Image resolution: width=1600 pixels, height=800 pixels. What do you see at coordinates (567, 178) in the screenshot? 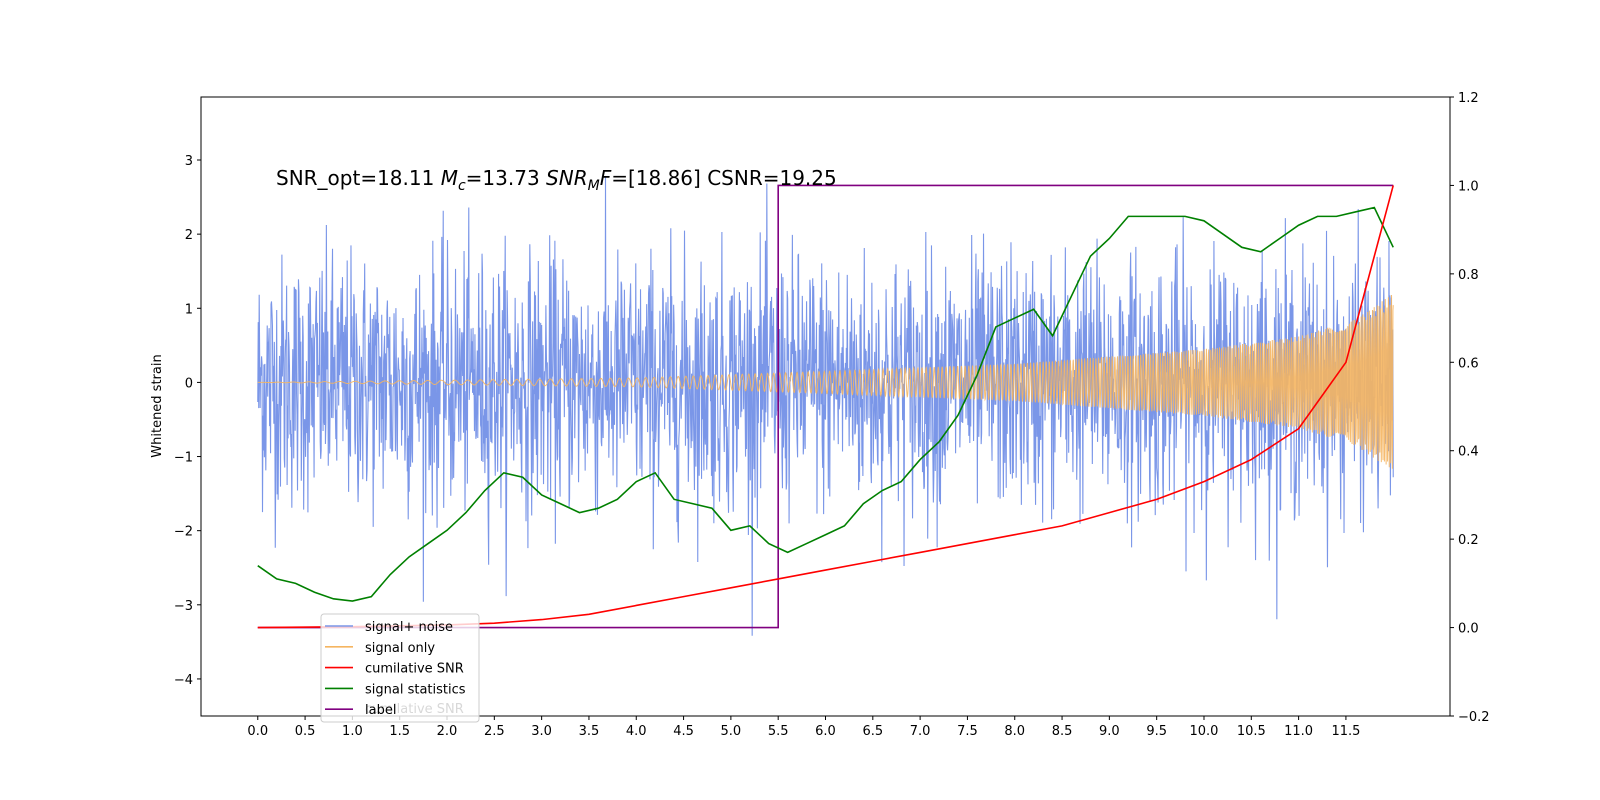
I see `chart-title-piece: SNR` at bounding box center [567, 178].